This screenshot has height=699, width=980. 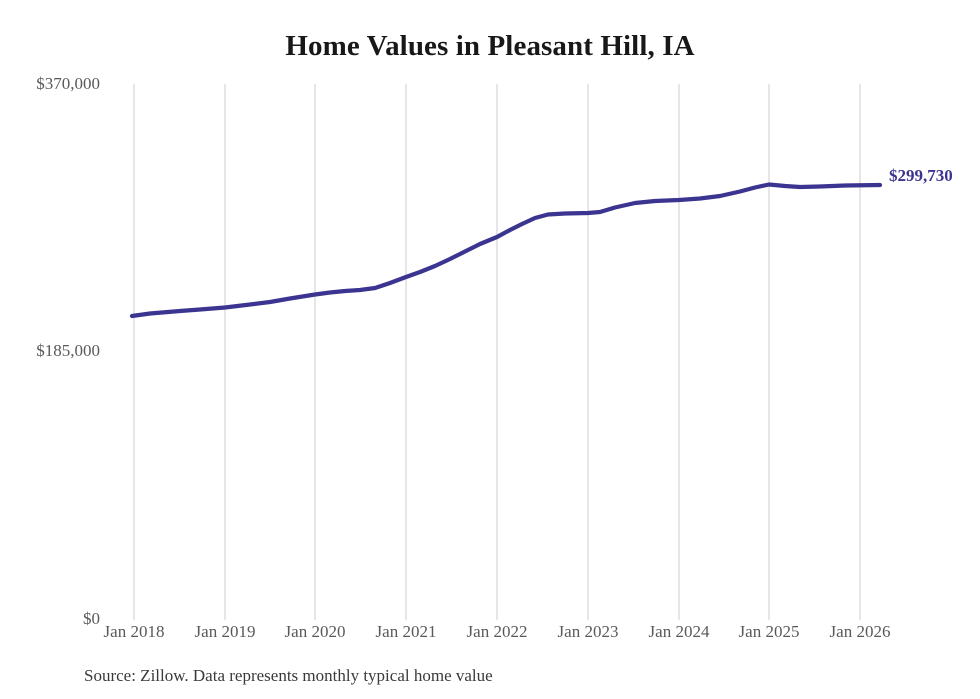 What do you see at coordinates (406, 631) in the screenshot?
I see `x-axis-tick-jan-2021: Jan 2021` at bounding box center [406, 631].